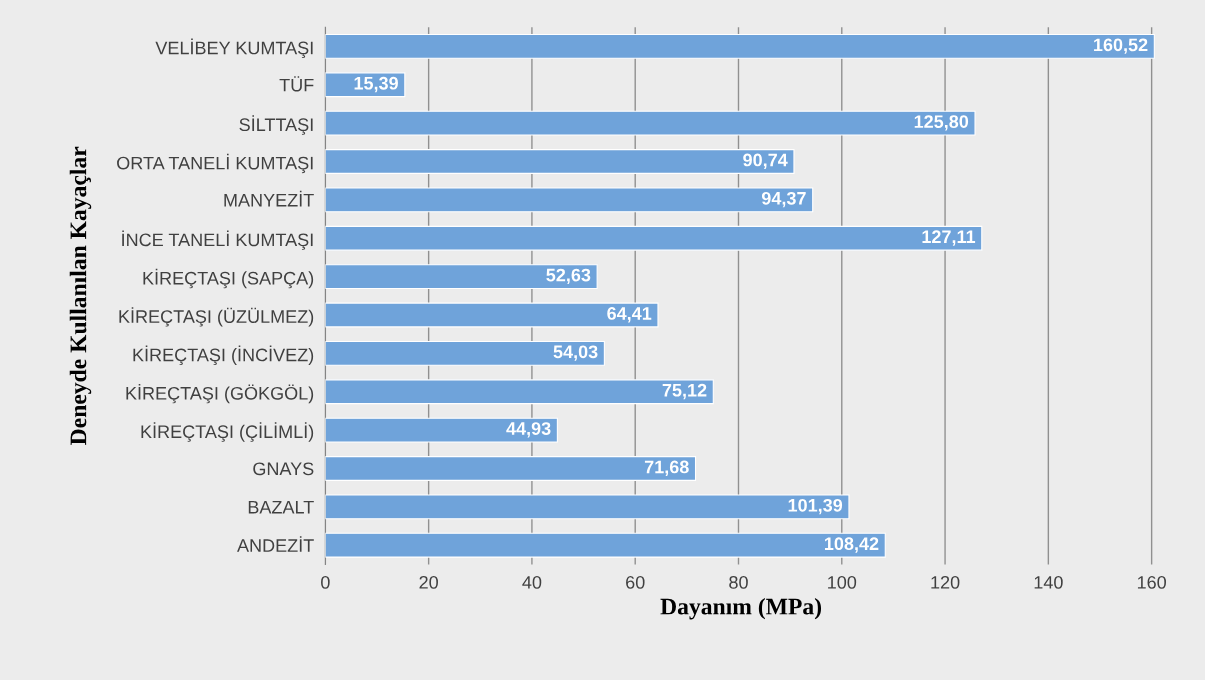  What do you see at coordinates (945, 582) in the screenshot?
I see `x-tick-label: 120` at bounding box center [945, 582].